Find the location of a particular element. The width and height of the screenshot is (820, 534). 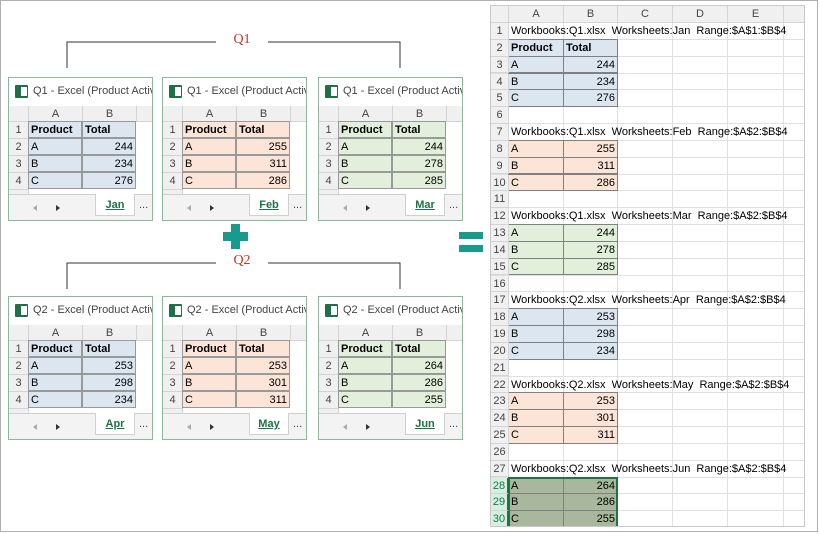

value-cell: 276 is located at coordinates (109, 180).